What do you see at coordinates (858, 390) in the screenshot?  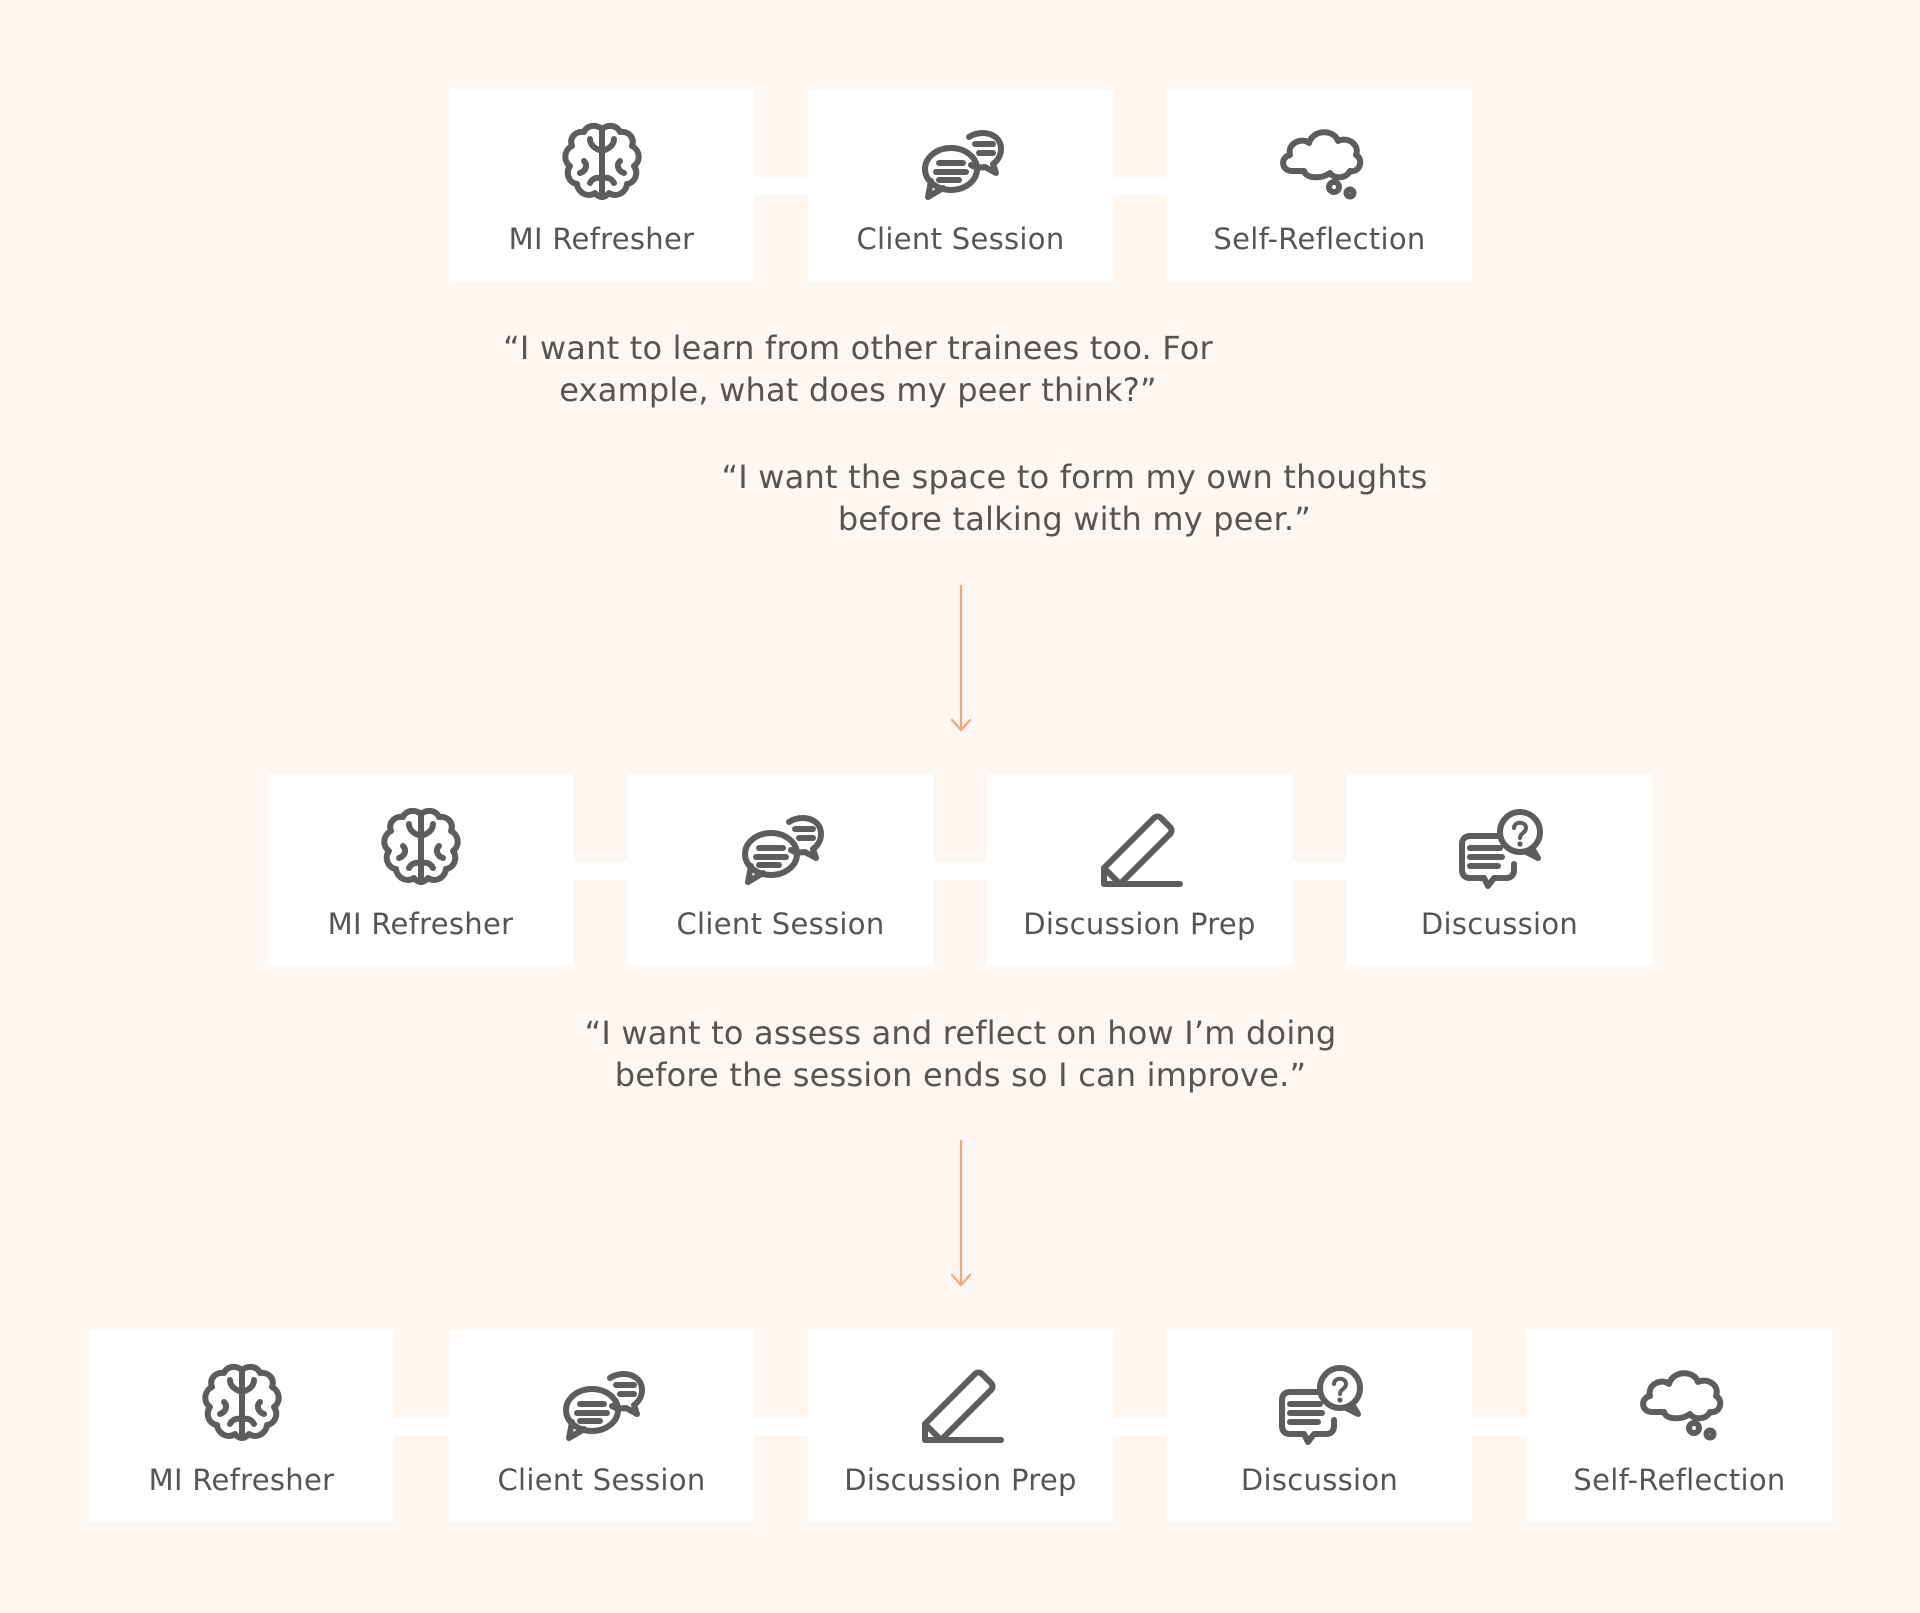 I see `quote-line: example, what does my peer think?”` at bounding box center [858, 390].